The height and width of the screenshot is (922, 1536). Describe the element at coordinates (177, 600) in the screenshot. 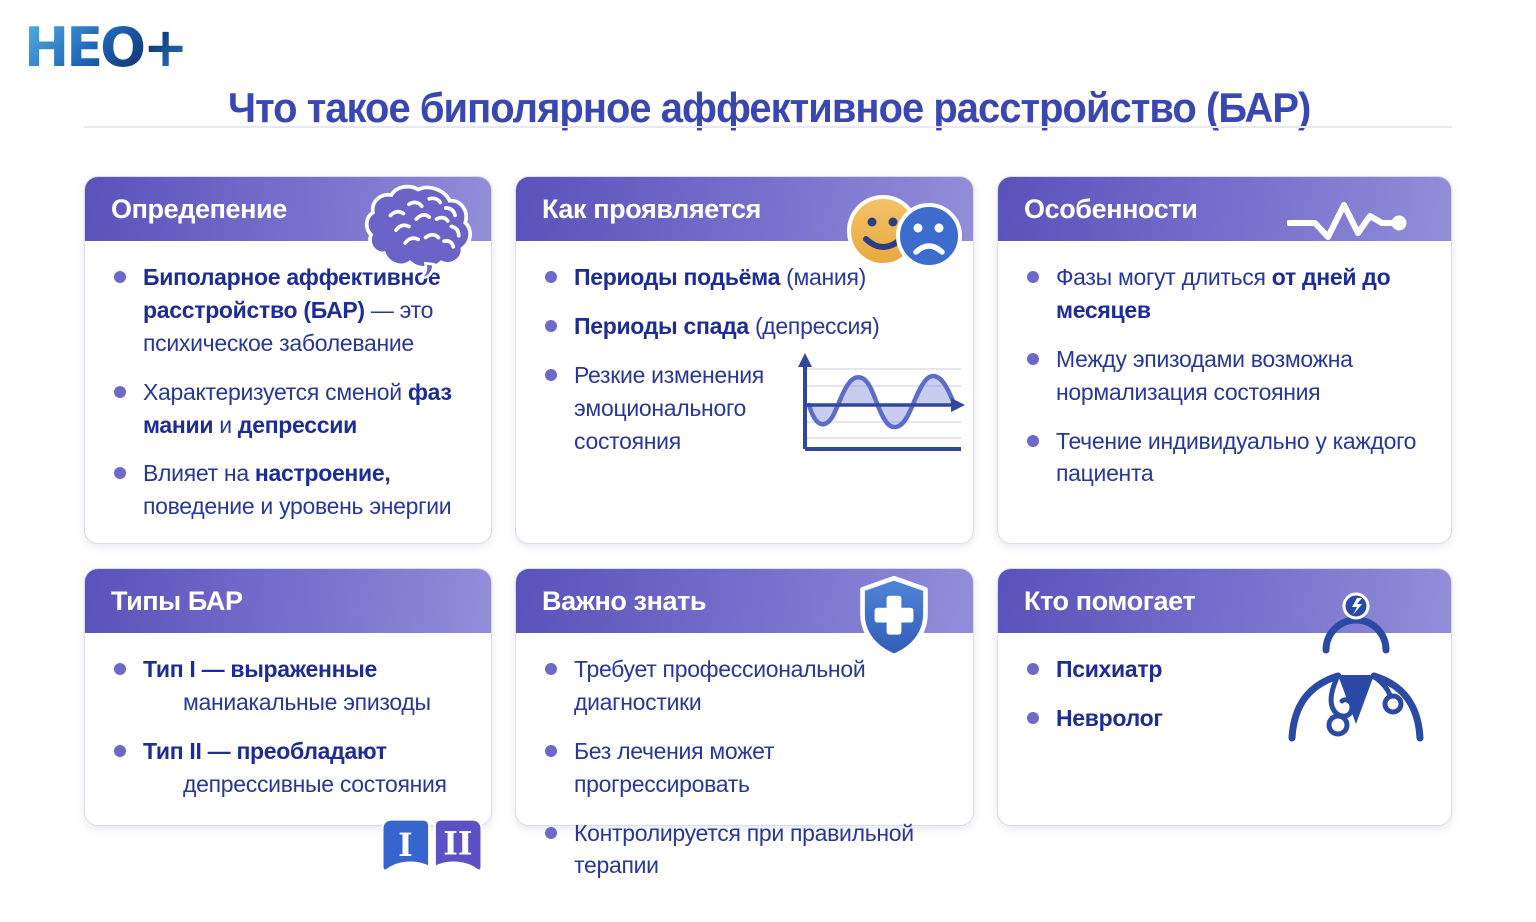

I see `card-types-title: Типы БАР` at that location.